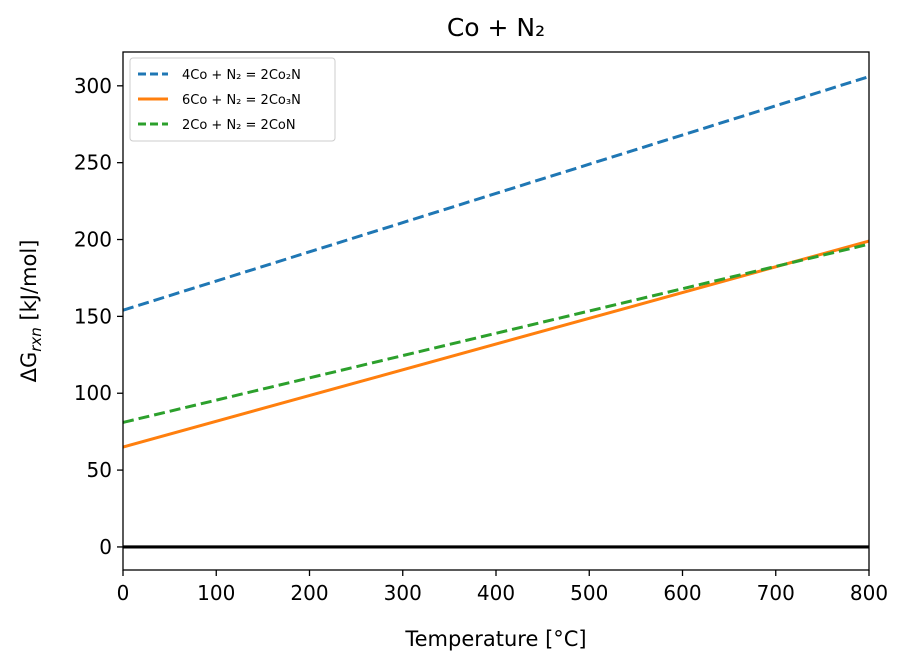  Describe the element at coordinates (403, 593) in the screenshot. I see `x-tick-label: 300` at that location.